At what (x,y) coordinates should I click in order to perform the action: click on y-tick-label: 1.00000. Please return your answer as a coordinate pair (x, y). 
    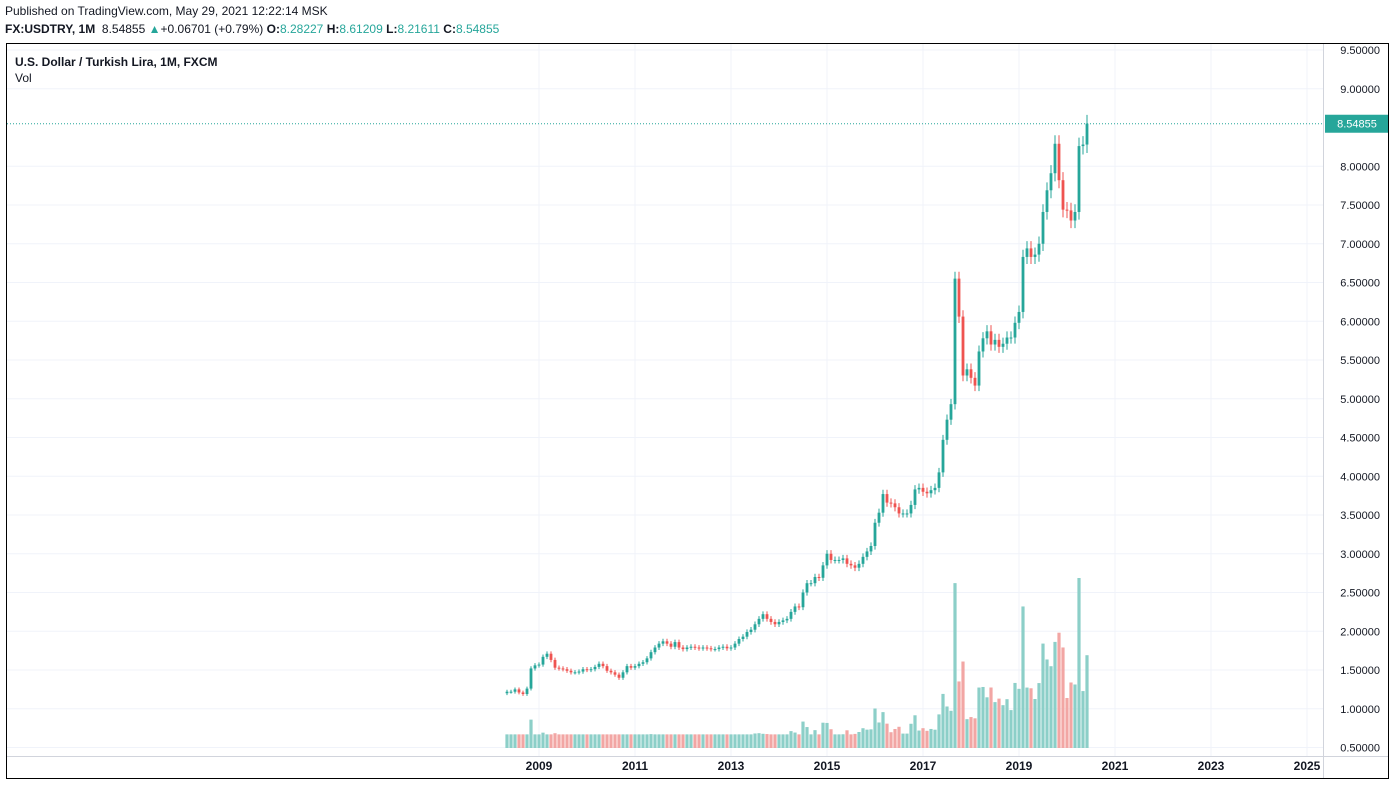
    Looking at the image, I should click on (1360, 710).